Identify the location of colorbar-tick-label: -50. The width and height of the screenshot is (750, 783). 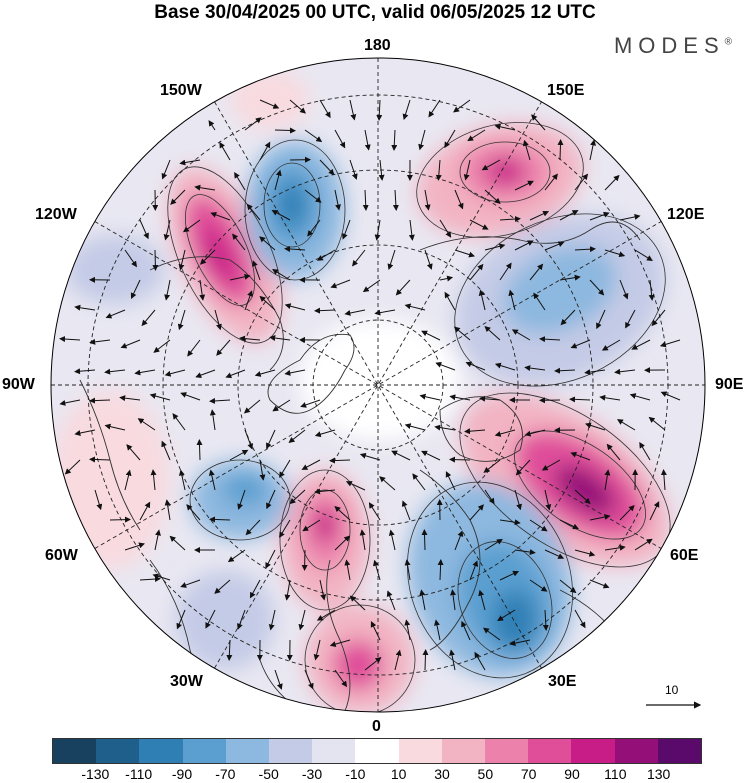
(268, 774).